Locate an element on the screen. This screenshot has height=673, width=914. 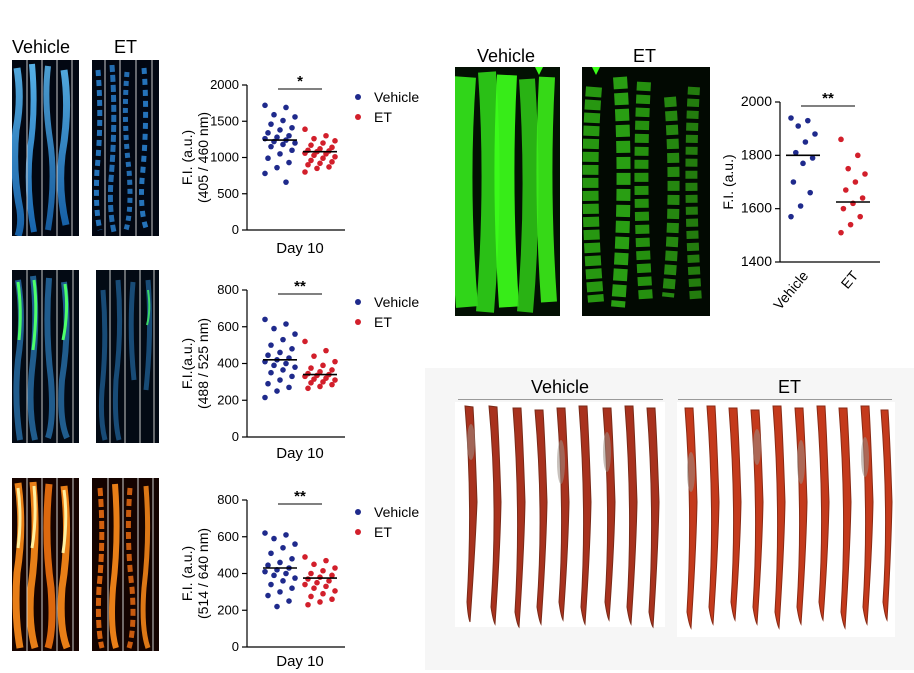
stain-vehicle-bracket is located at coordinates (560, 399).